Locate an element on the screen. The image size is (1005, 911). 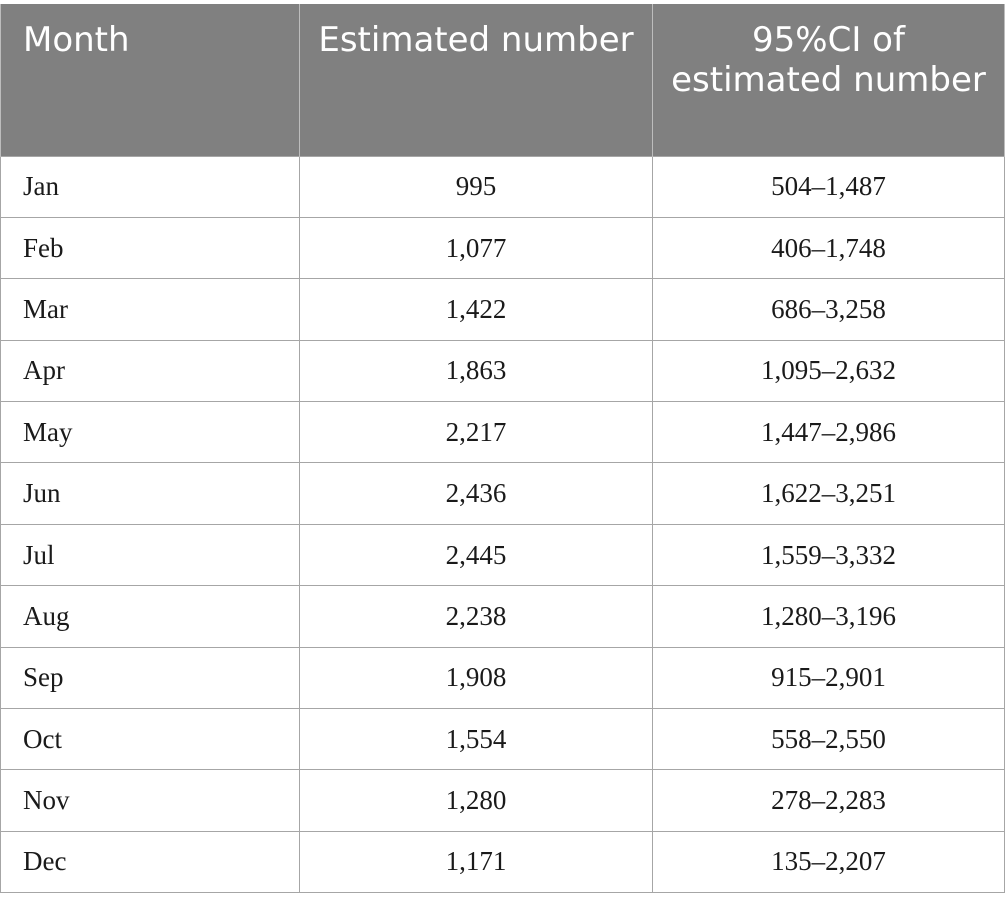
table-row: Sep 1,908 915–2,901 is located at coordinates (502, 678).